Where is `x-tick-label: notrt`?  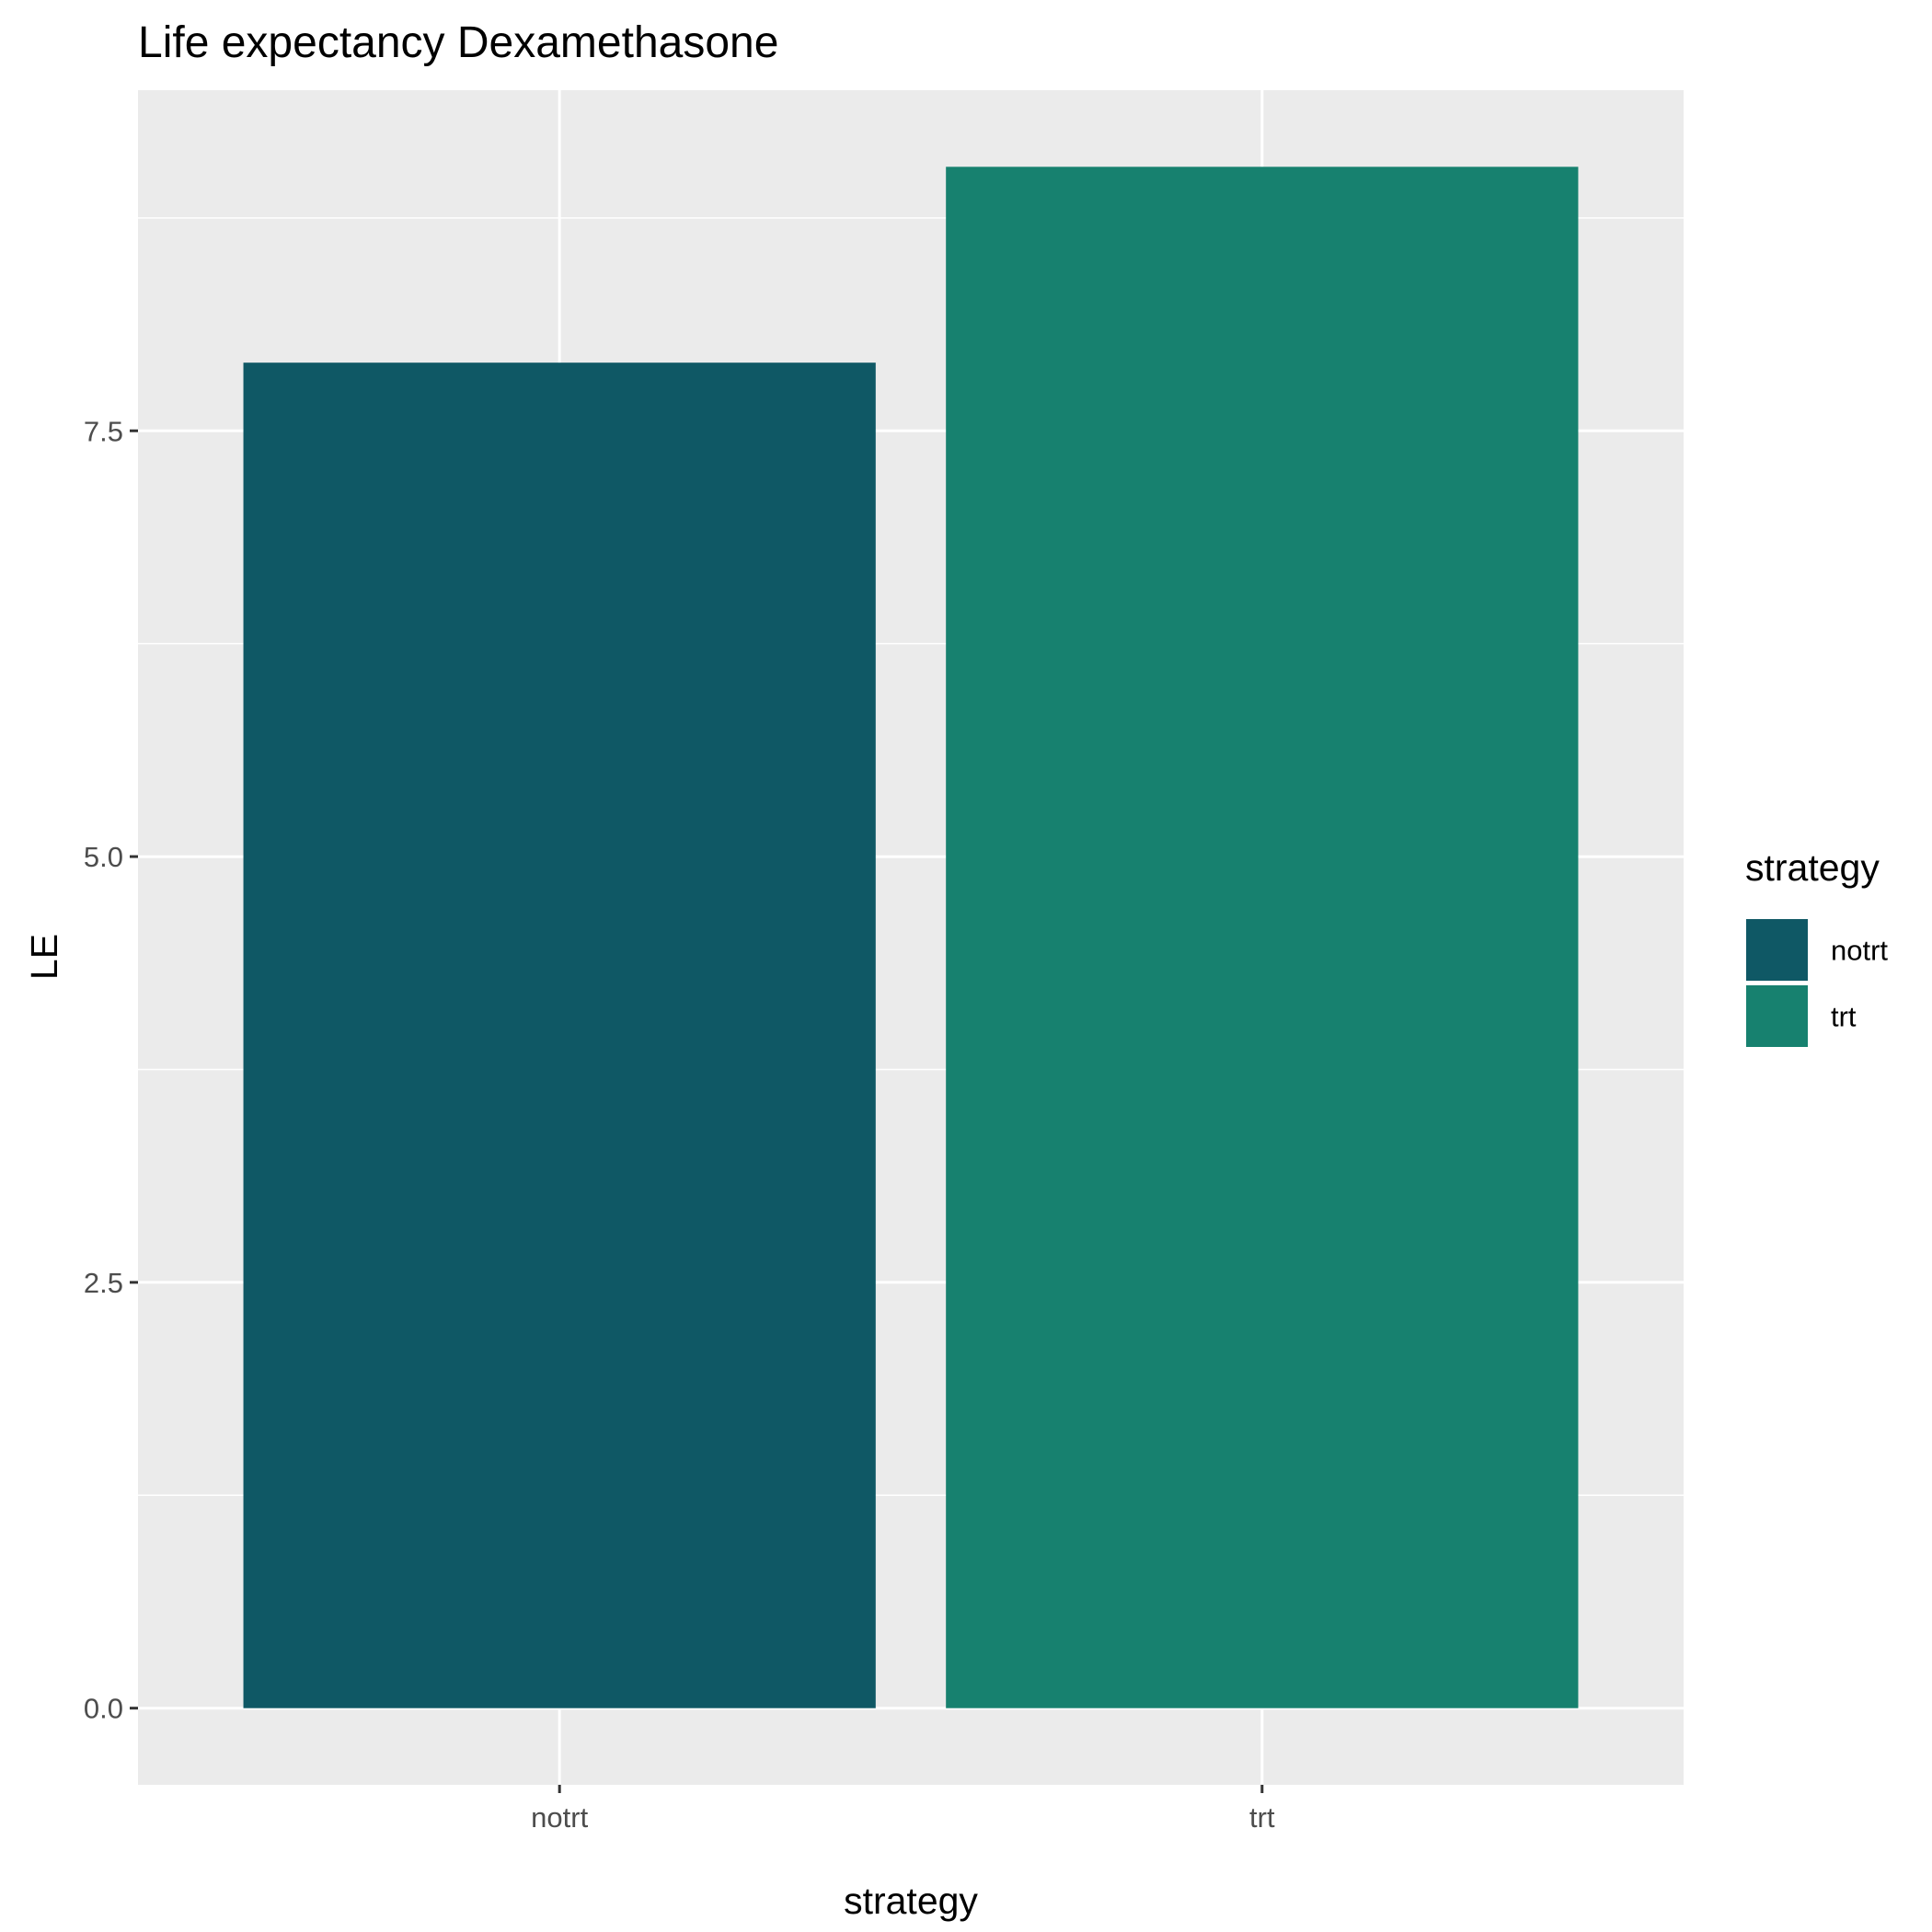 x-tick-label: notrt is located at coordinates (559, 1817).